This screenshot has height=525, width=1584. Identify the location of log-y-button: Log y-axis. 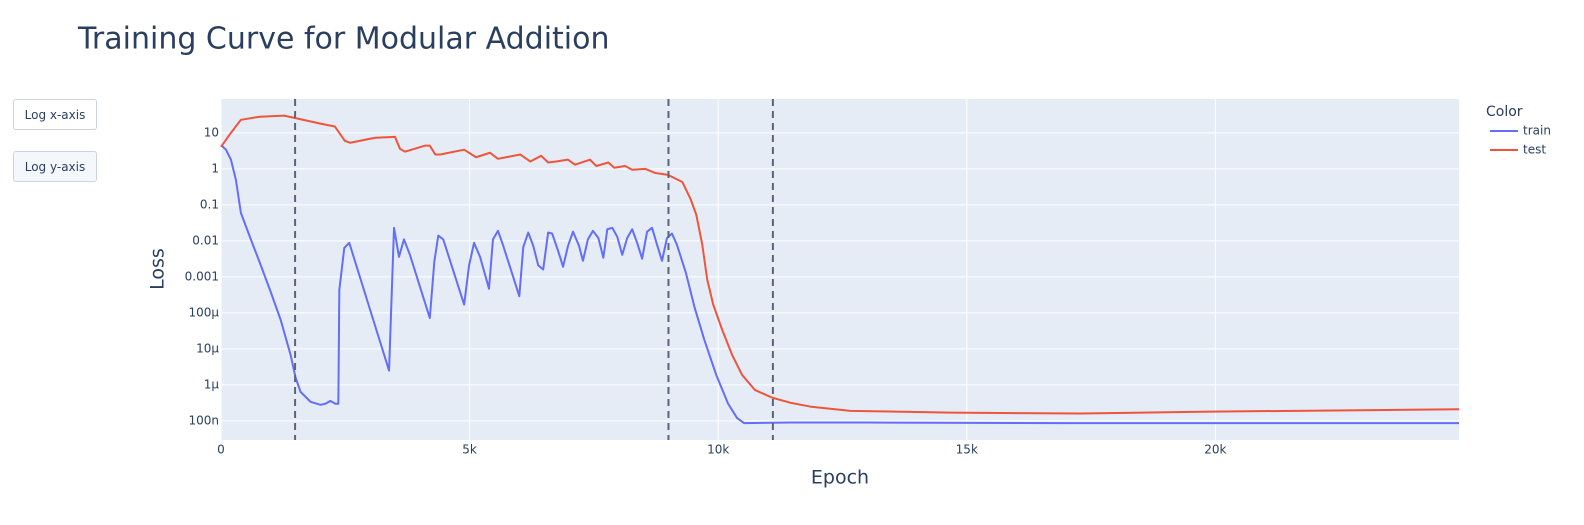
(55, 166).